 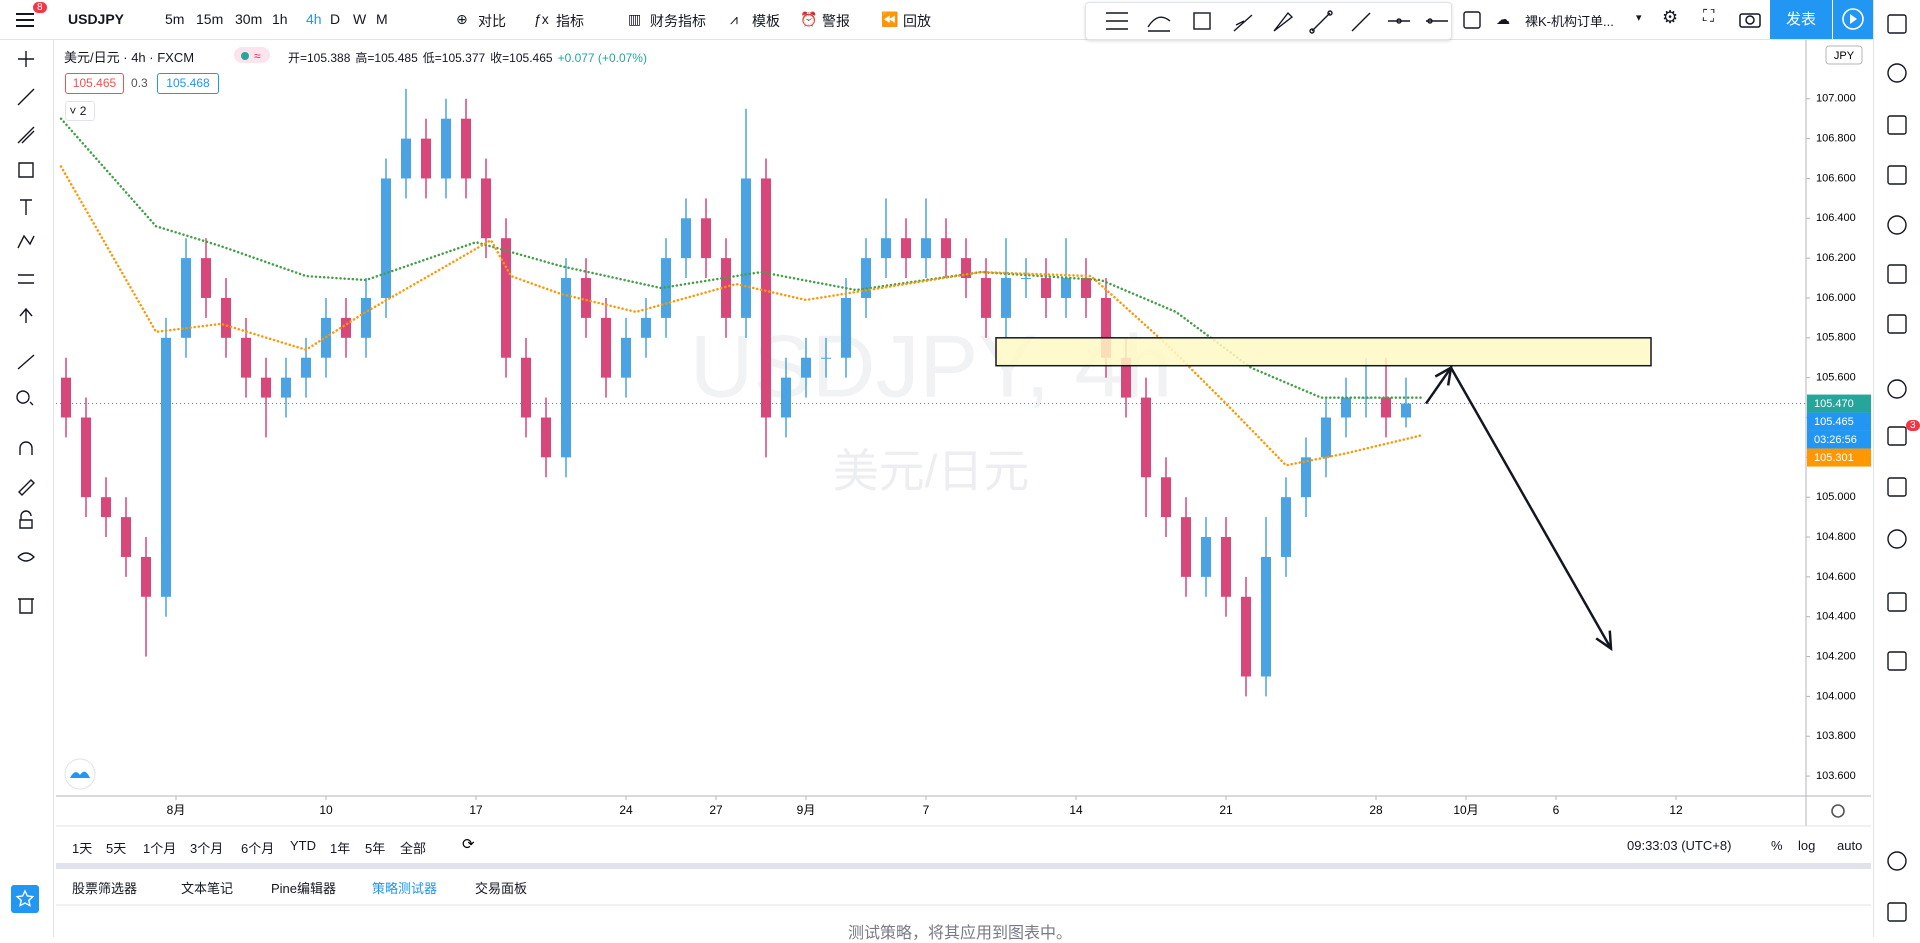 I want to click on indicator-toggle: ˅ 2, so click(x=80, y=111).